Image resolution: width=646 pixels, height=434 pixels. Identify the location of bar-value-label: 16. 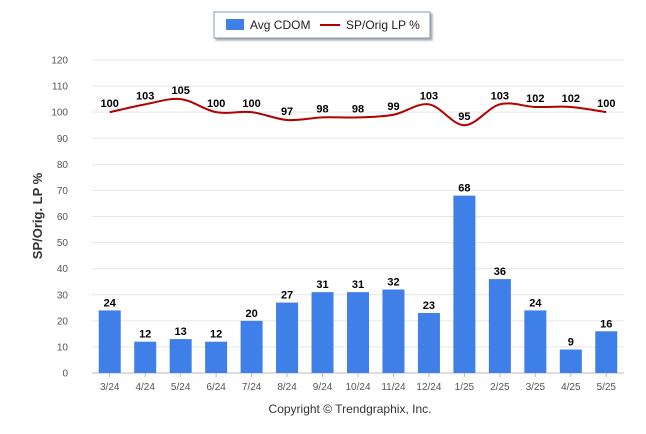
(606, 324).